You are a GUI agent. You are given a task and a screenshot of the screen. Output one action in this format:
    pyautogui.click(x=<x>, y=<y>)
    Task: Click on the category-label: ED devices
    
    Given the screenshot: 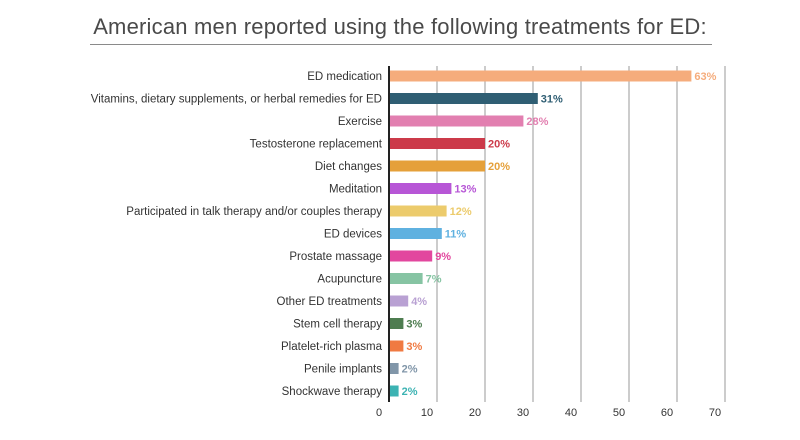 What is the action you would take?
    pyautogui.click(x=353, y=235)
    